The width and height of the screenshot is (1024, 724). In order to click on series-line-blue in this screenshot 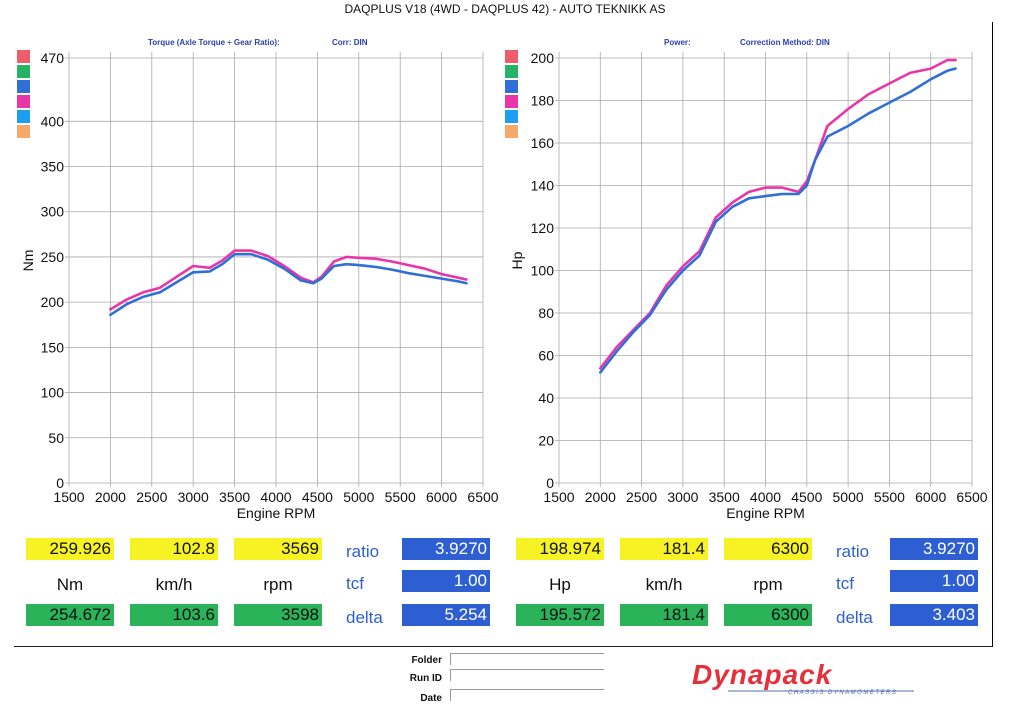, I will do `click(288, 284)`.